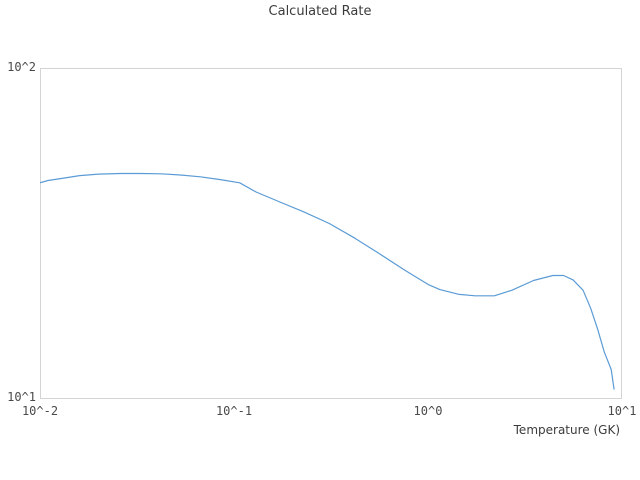 This screenshot has height=480, width=640. What do you see at coordinates (234, 411) in the screenshot?
I see `x-tick-label: 10^-1` at bounding box center [234, 411].